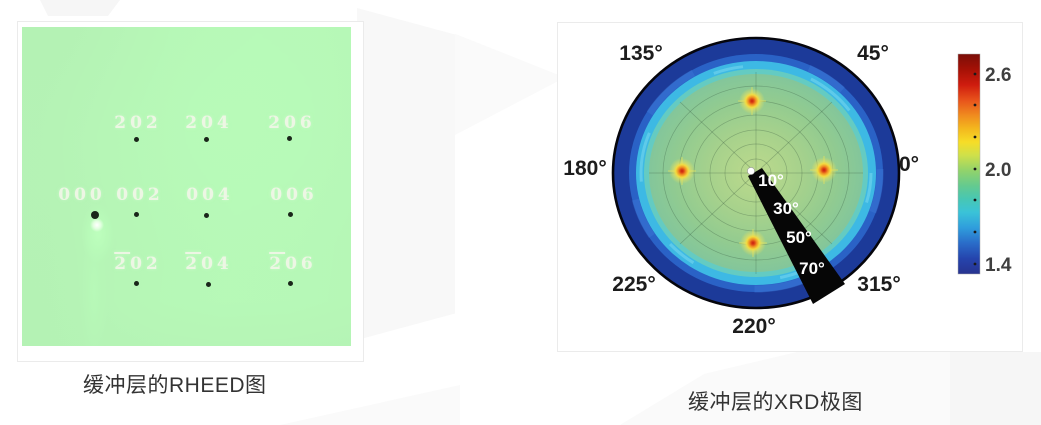 The width and height of the screenshot is (1041, 425). What do you see at coordinates (753, 326) in the screenshot?
I see `azimuth-label-220: 220°` at bounding box center [753, 326].